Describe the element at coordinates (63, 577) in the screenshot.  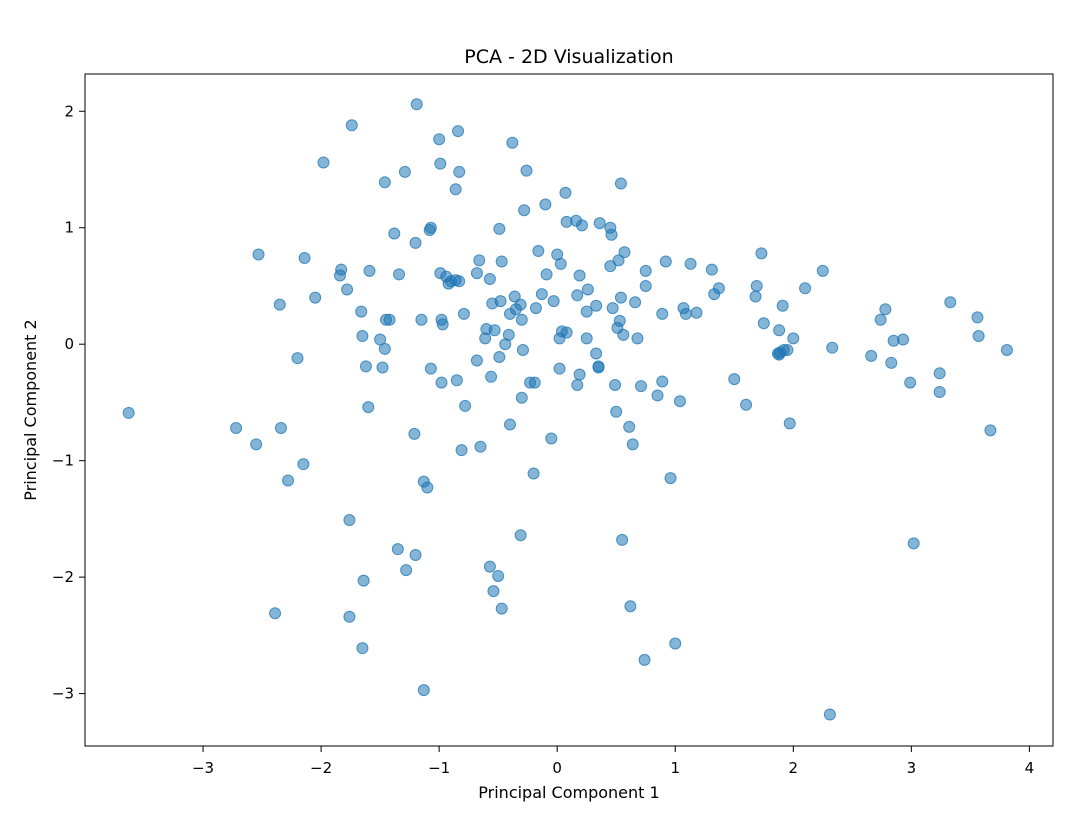
I see `y-tick-label: −2` at that location.